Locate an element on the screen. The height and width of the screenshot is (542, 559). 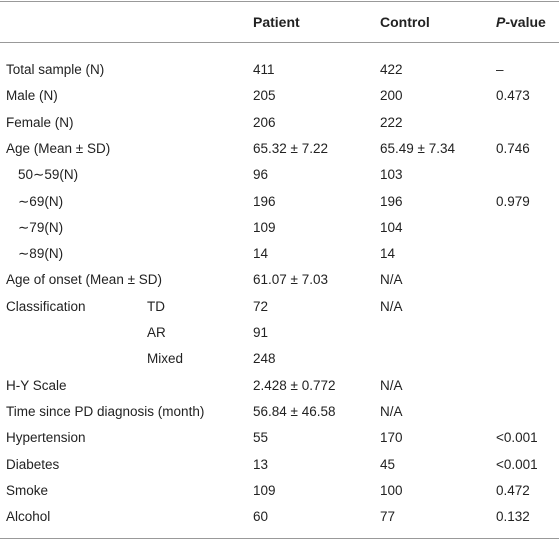
cell-patient: 60 is located at coordinates (261, 517).